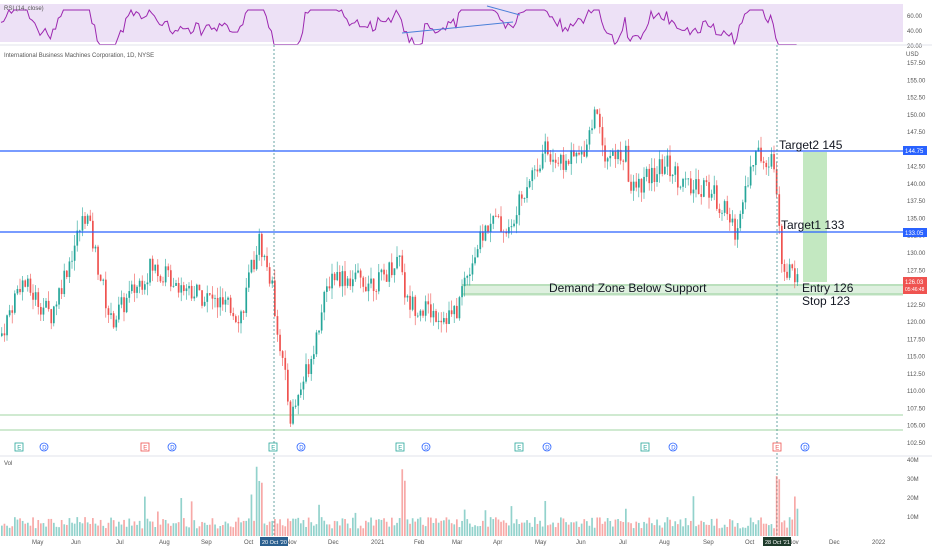 The image size is (932, 550). Describe the element at coordinates (912, 55) in the screenshot. I see `currency-label: USD` at that location.